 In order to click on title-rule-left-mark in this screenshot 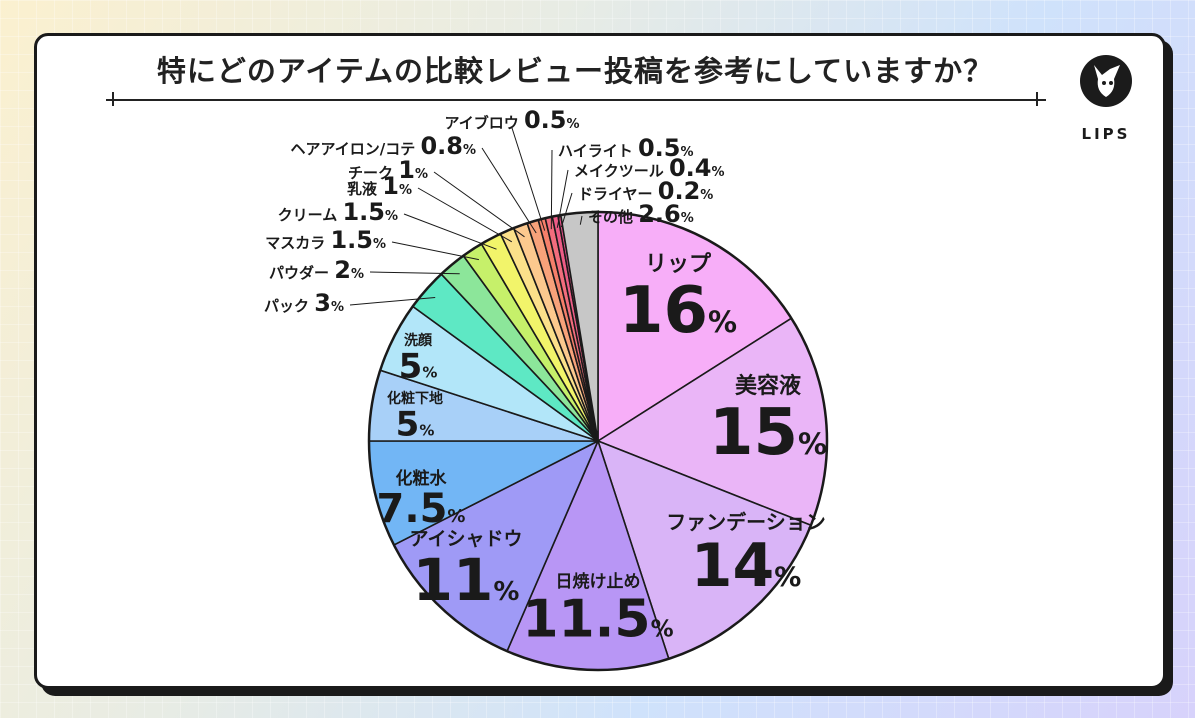, I will do `click(113, 99)`.